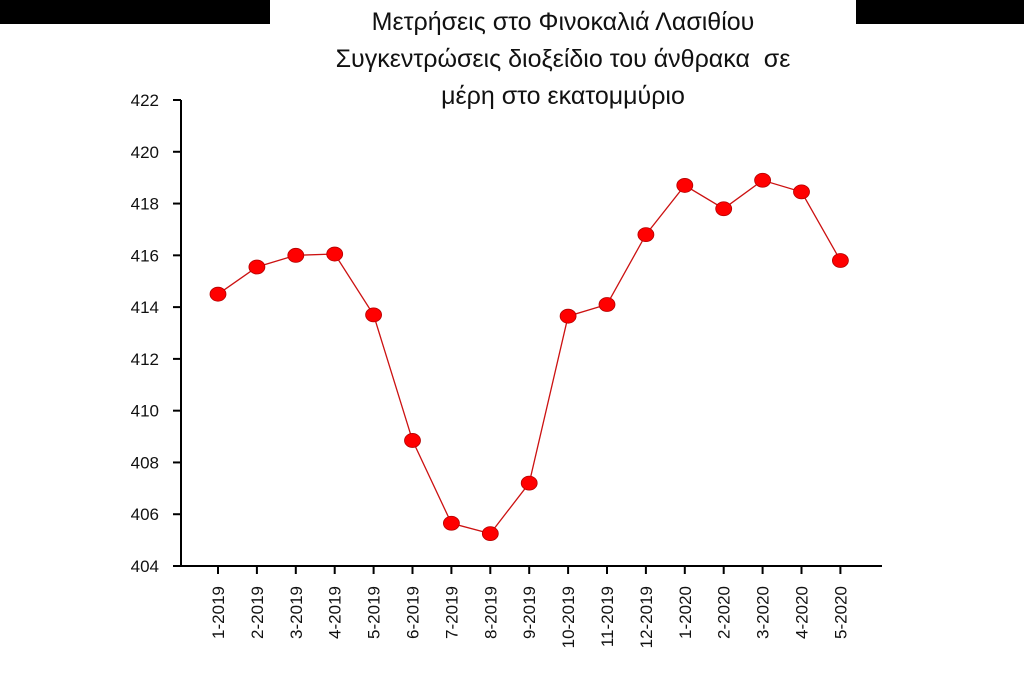 The height and width of the screenshot is (673, 1024). I want to click on x-tick-label: 8-2019, so click(490, 612).